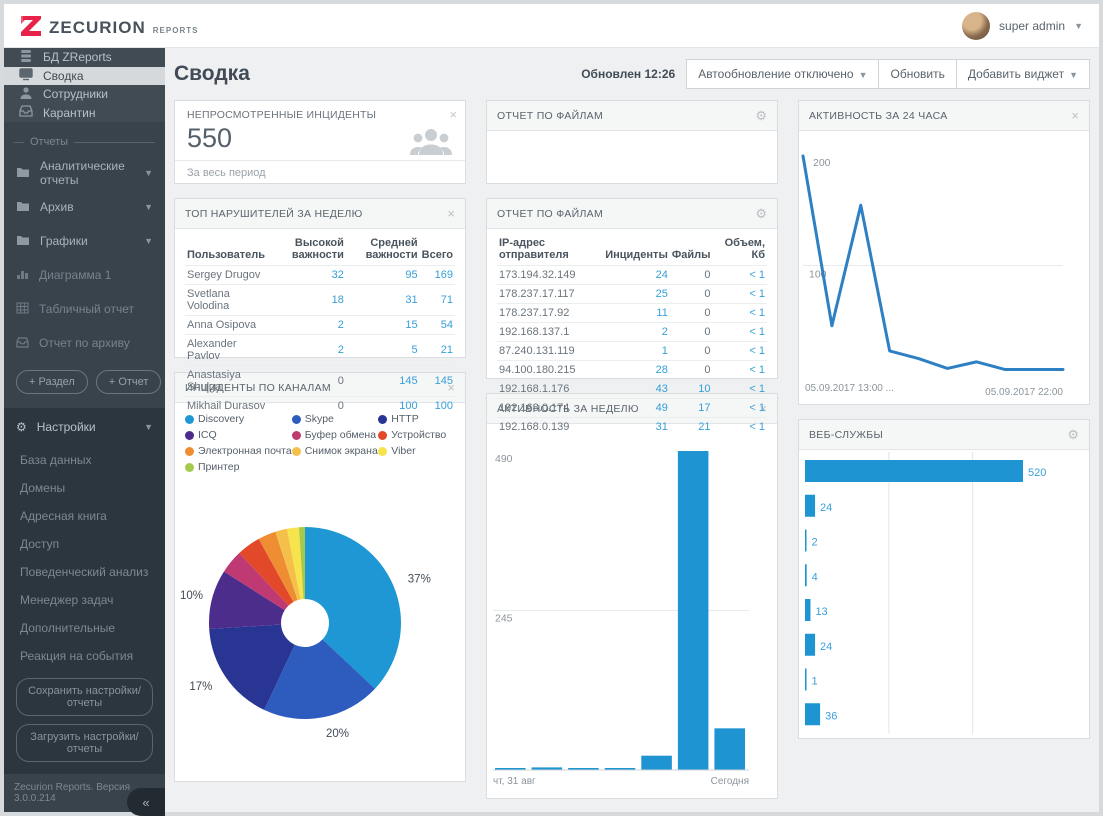 The width and height of the screenshot is (1103, 816). Describe the element at coordinates (128, 382) in the screenshot. I see `add-report-button: + Отчет` at that location.